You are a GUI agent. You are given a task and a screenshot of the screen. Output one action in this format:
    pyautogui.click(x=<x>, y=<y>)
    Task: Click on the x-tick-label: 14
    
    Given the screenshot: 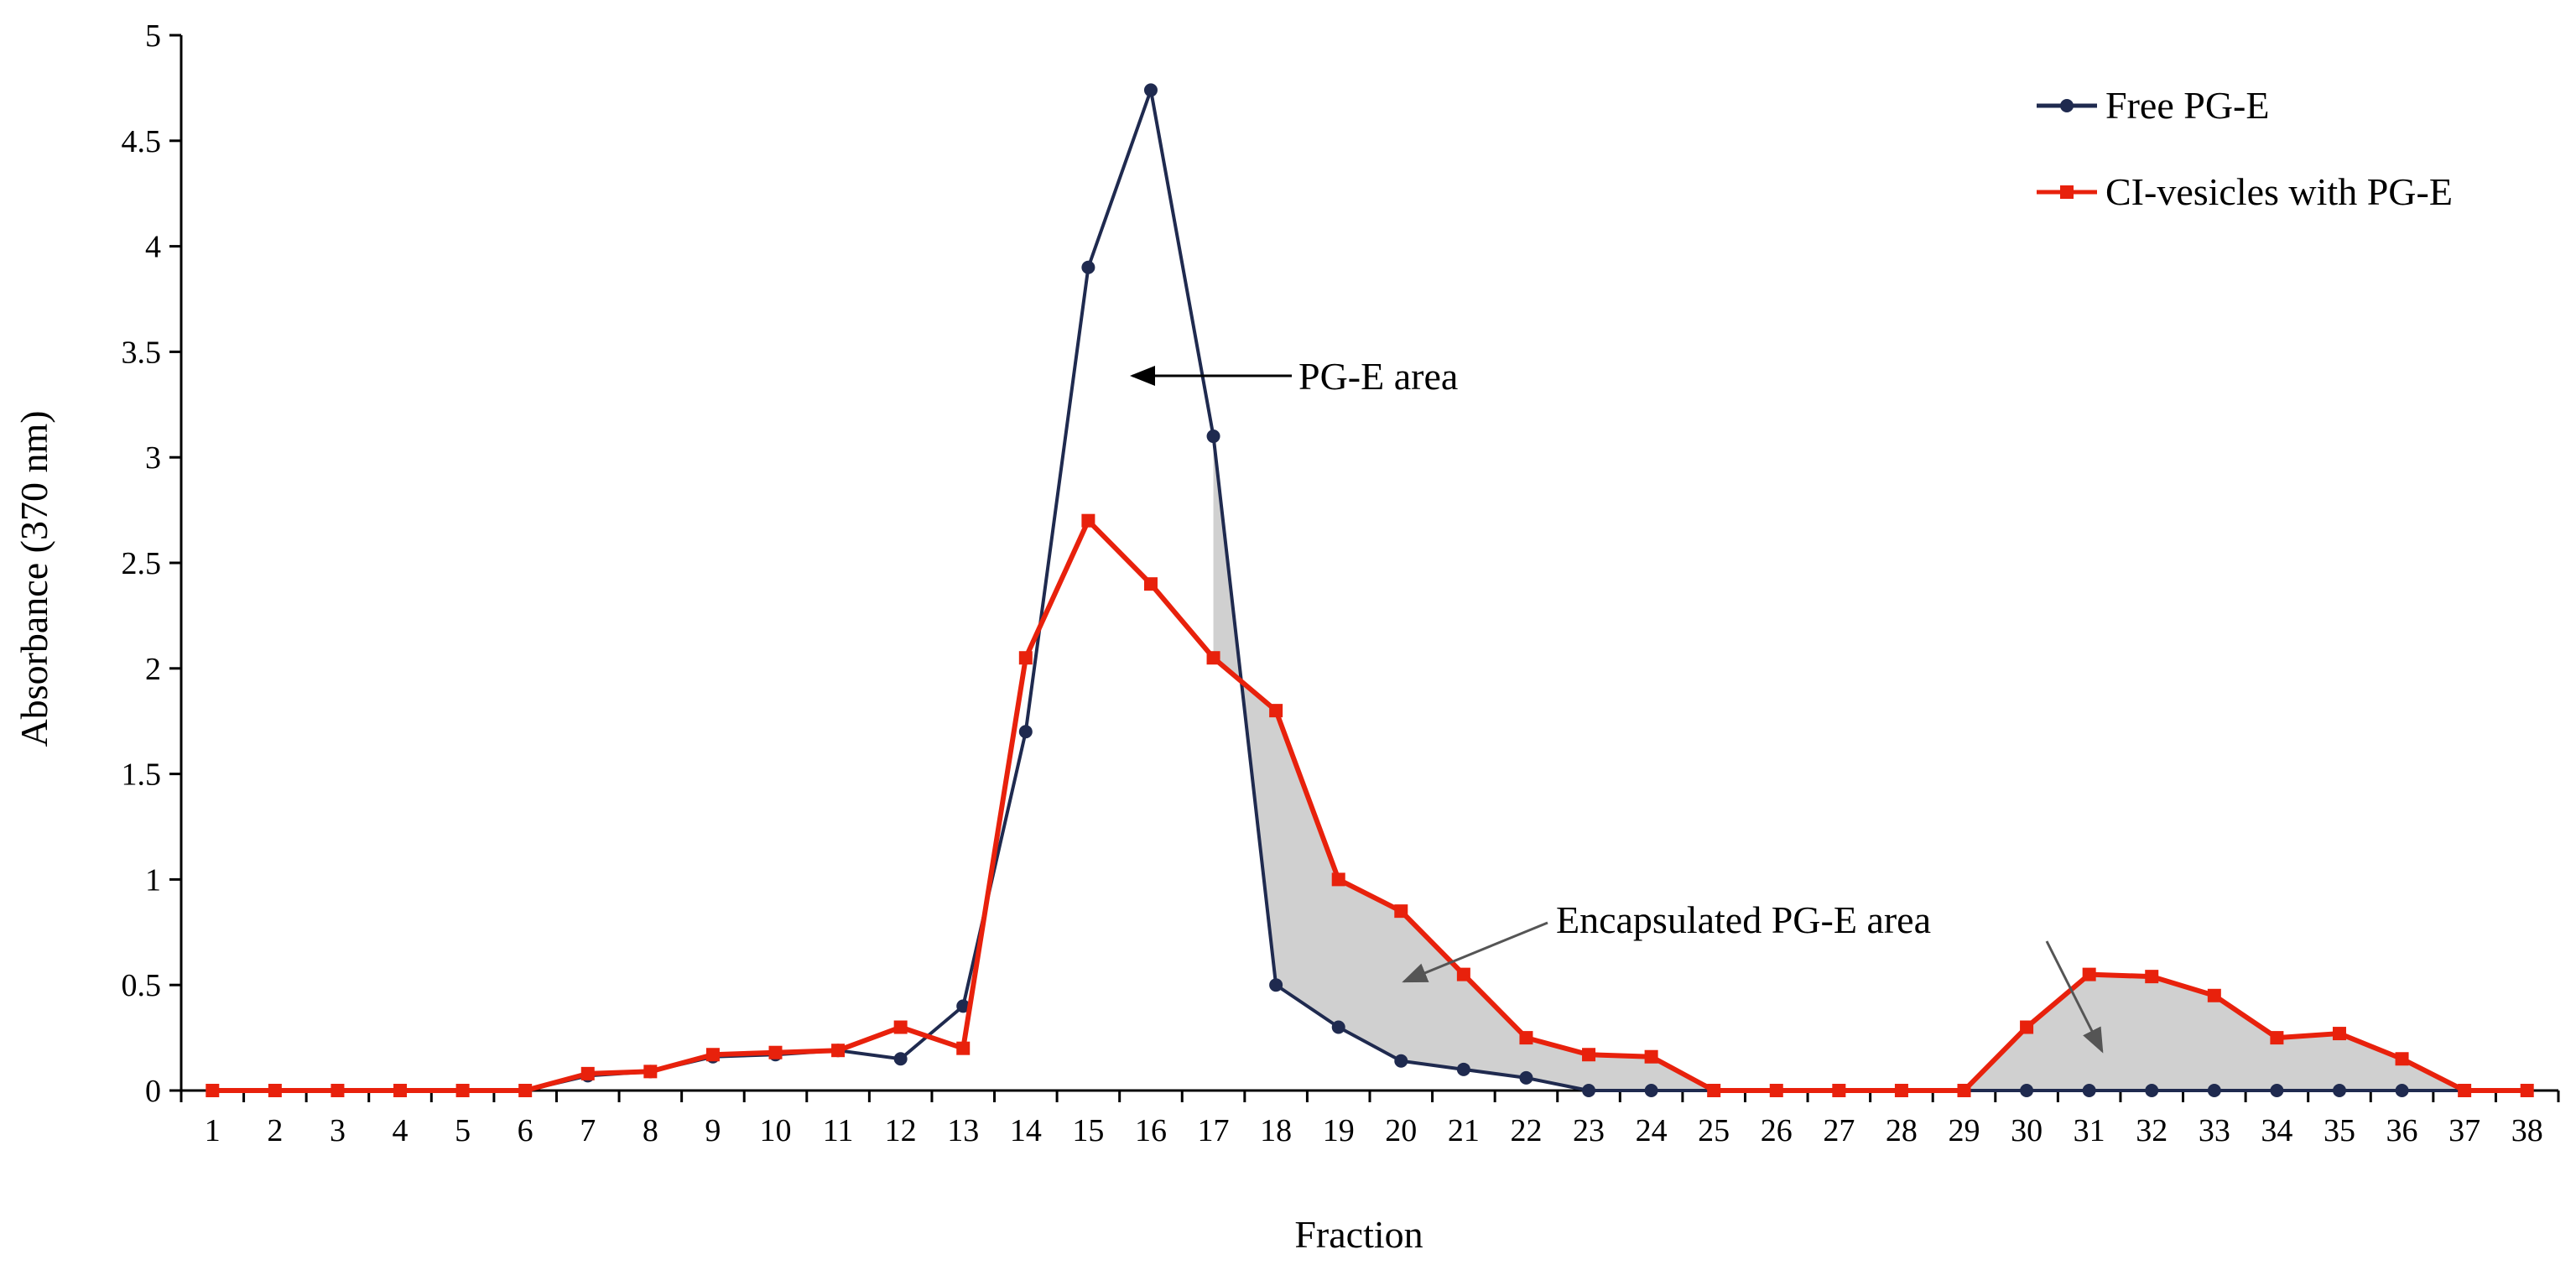 What is the action you would take?
    pyautogui.click(x=1026, y=1130)
    